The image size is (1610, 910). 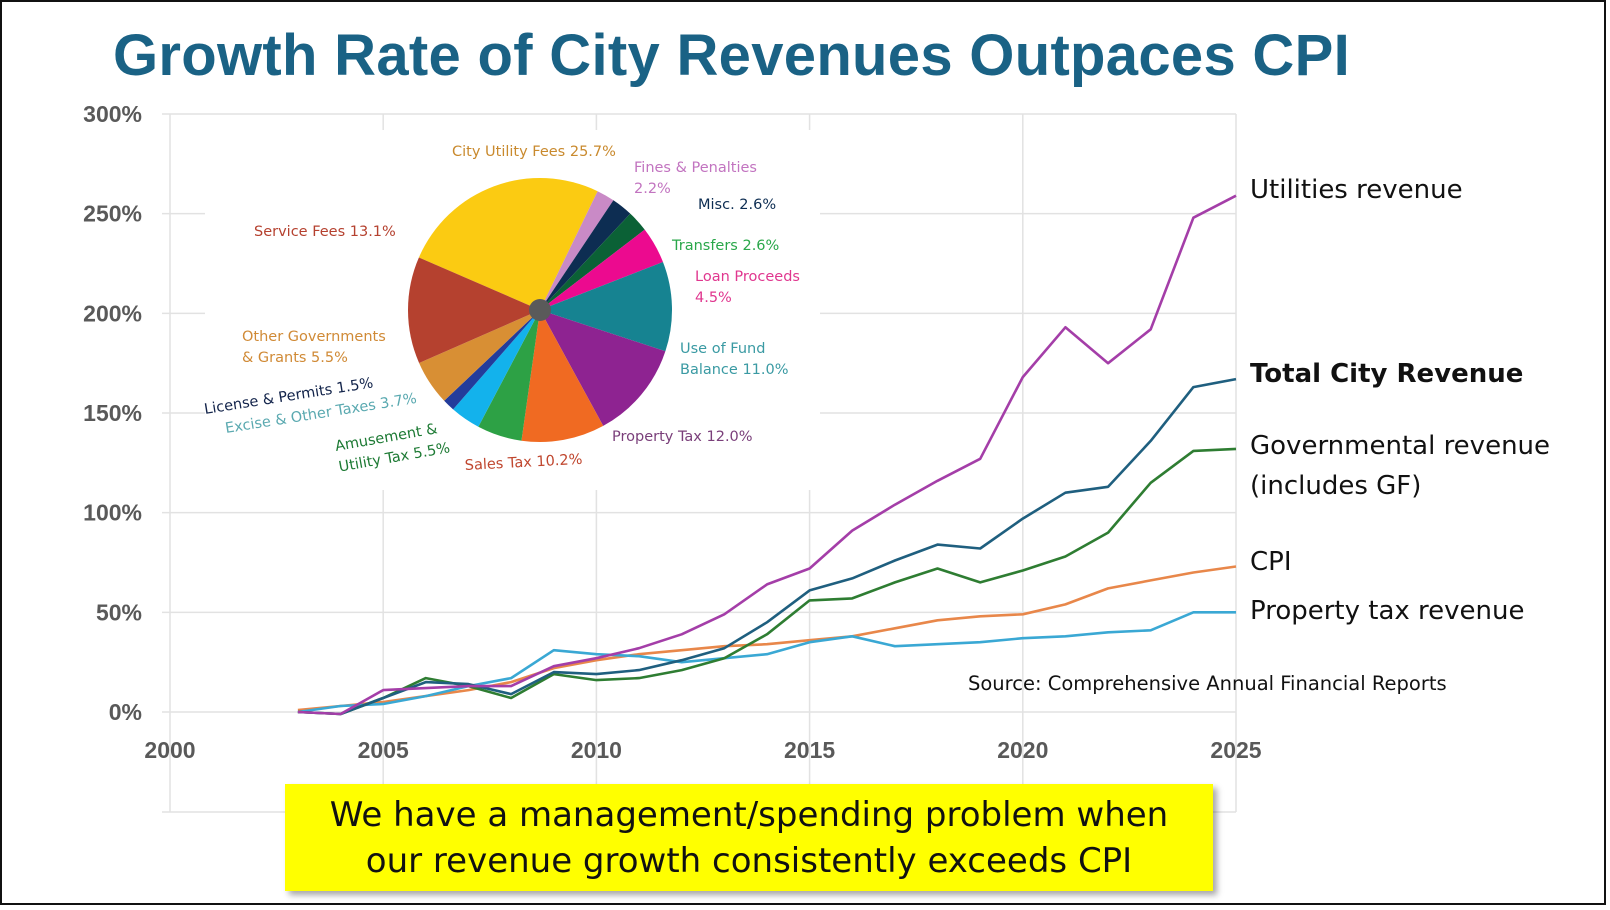 I want to click on series-label: Governmental revenue, so click(x=1400, y=446).